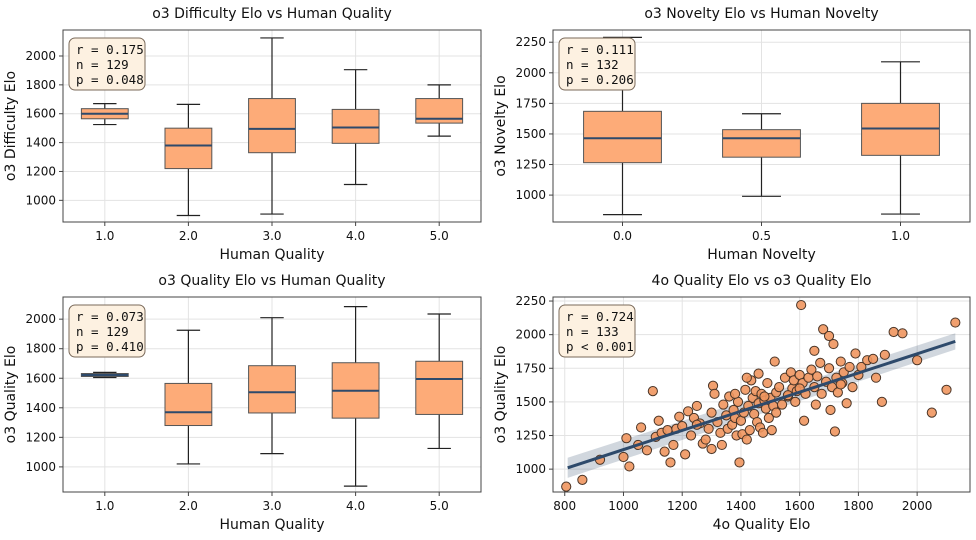 This screenshot has width=976, height=540. Describe the element at coordinates (355, 506) in the screenshot. I see `x-tick-label: 4.0` at that location.